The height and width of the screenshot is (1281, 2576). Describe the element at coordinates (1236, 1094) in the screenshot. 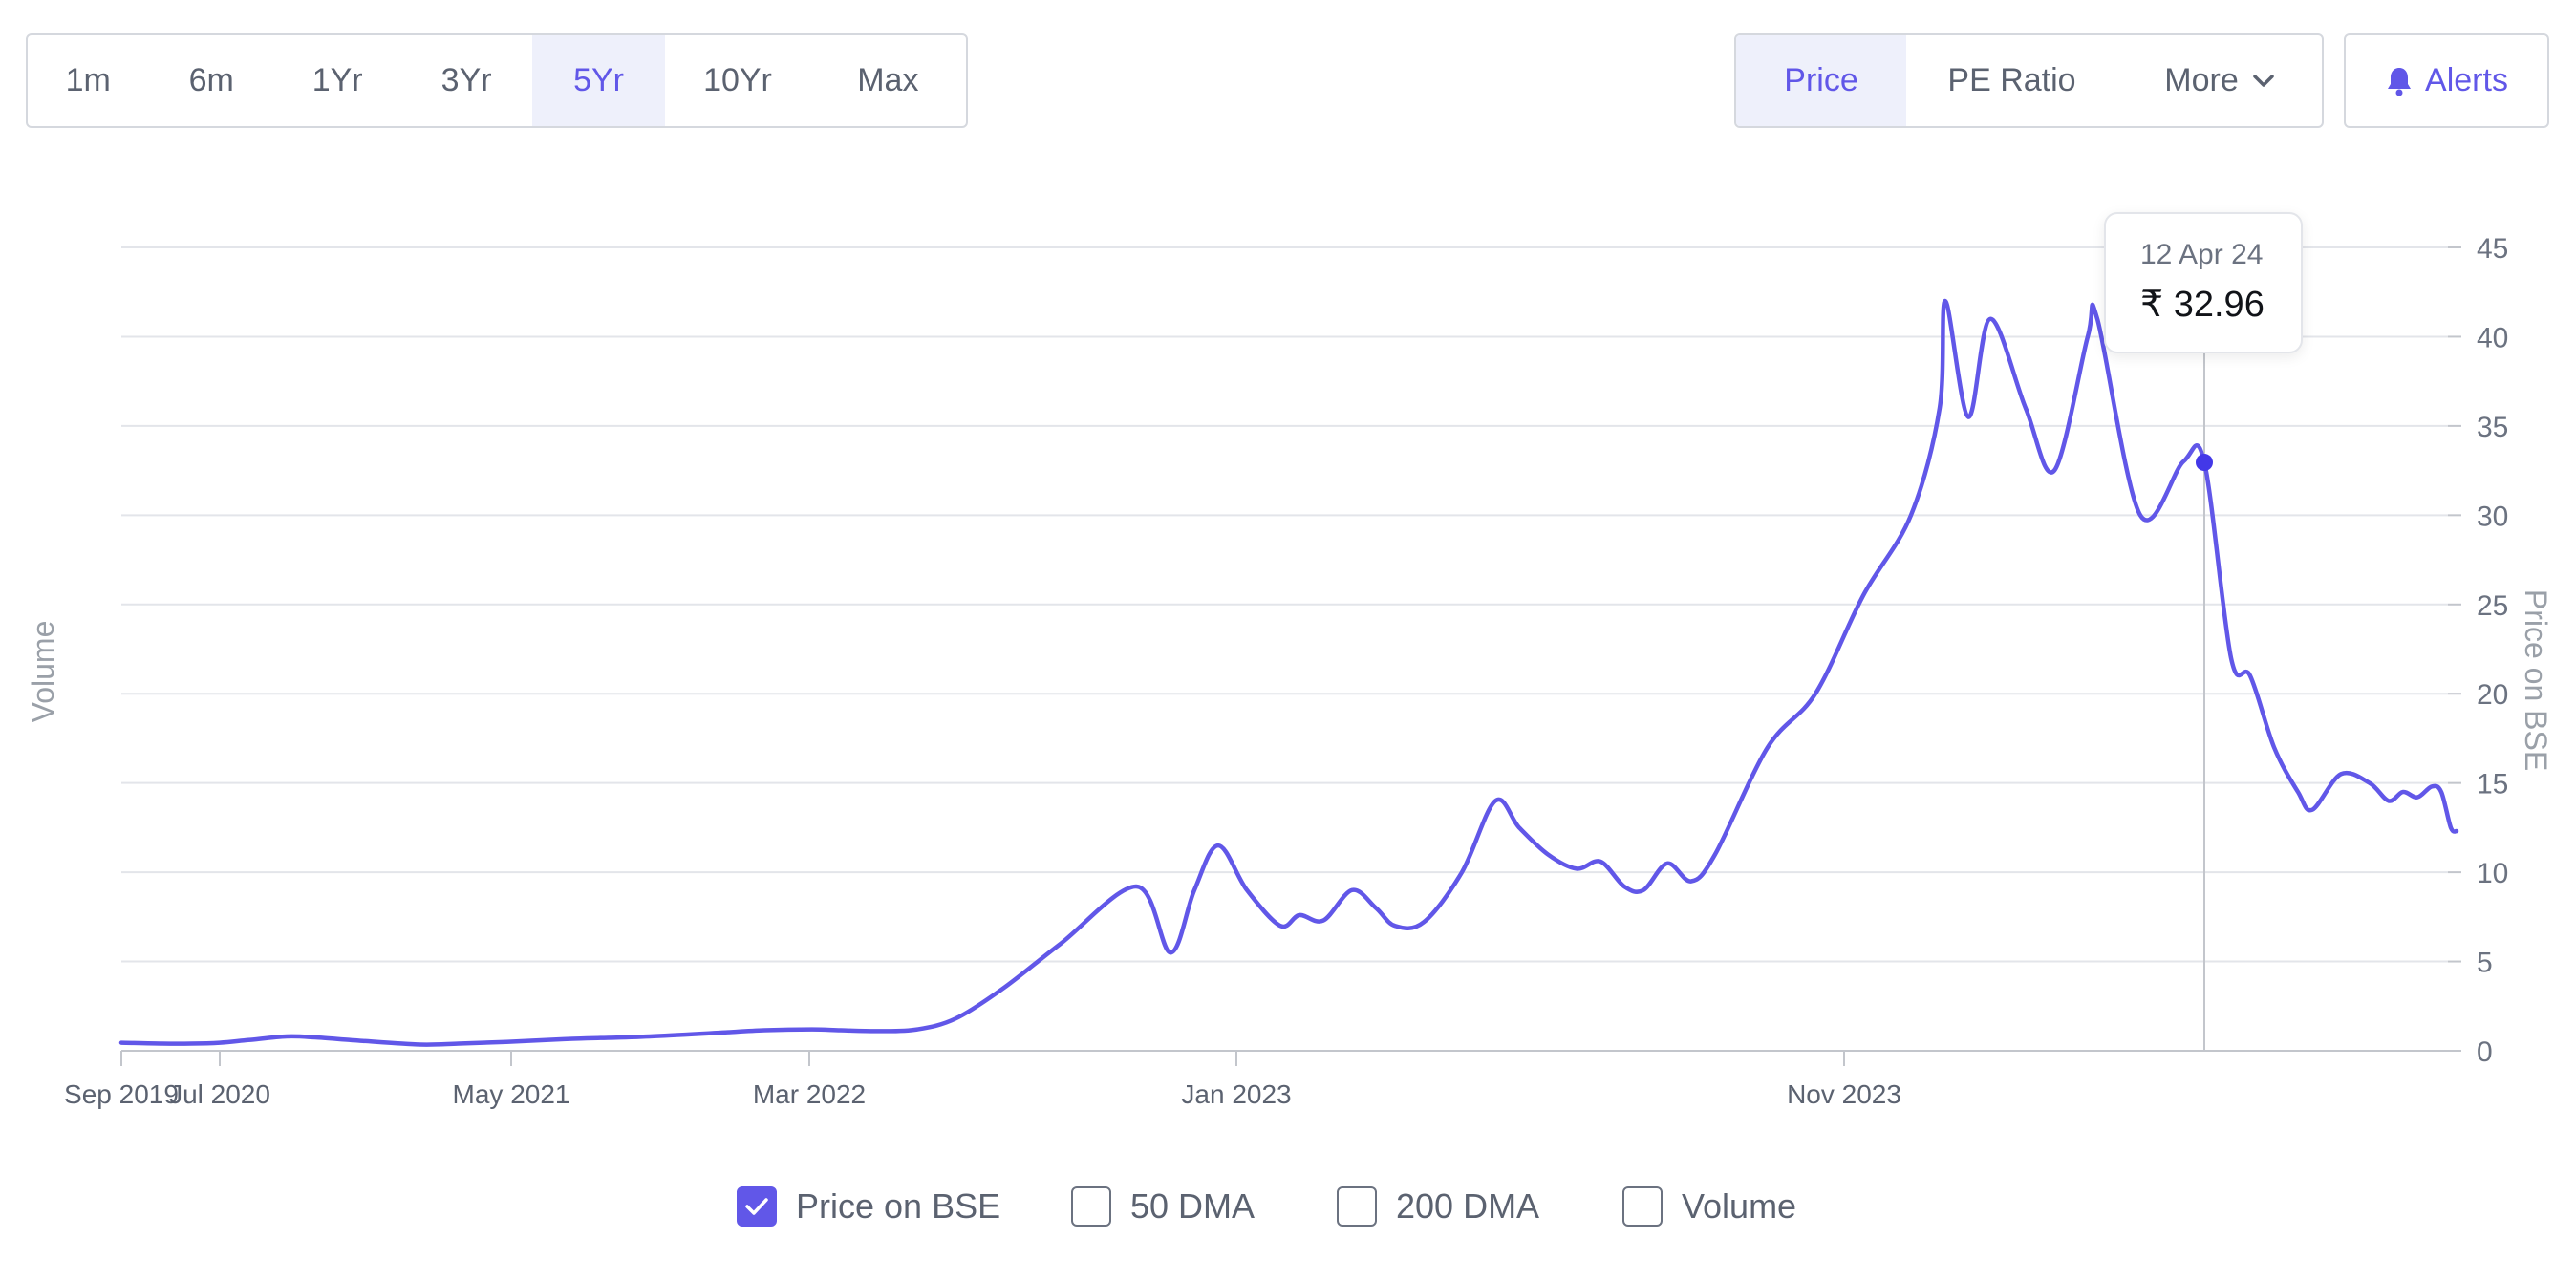

I see `x-tick-label: Jan 2023` at that location.